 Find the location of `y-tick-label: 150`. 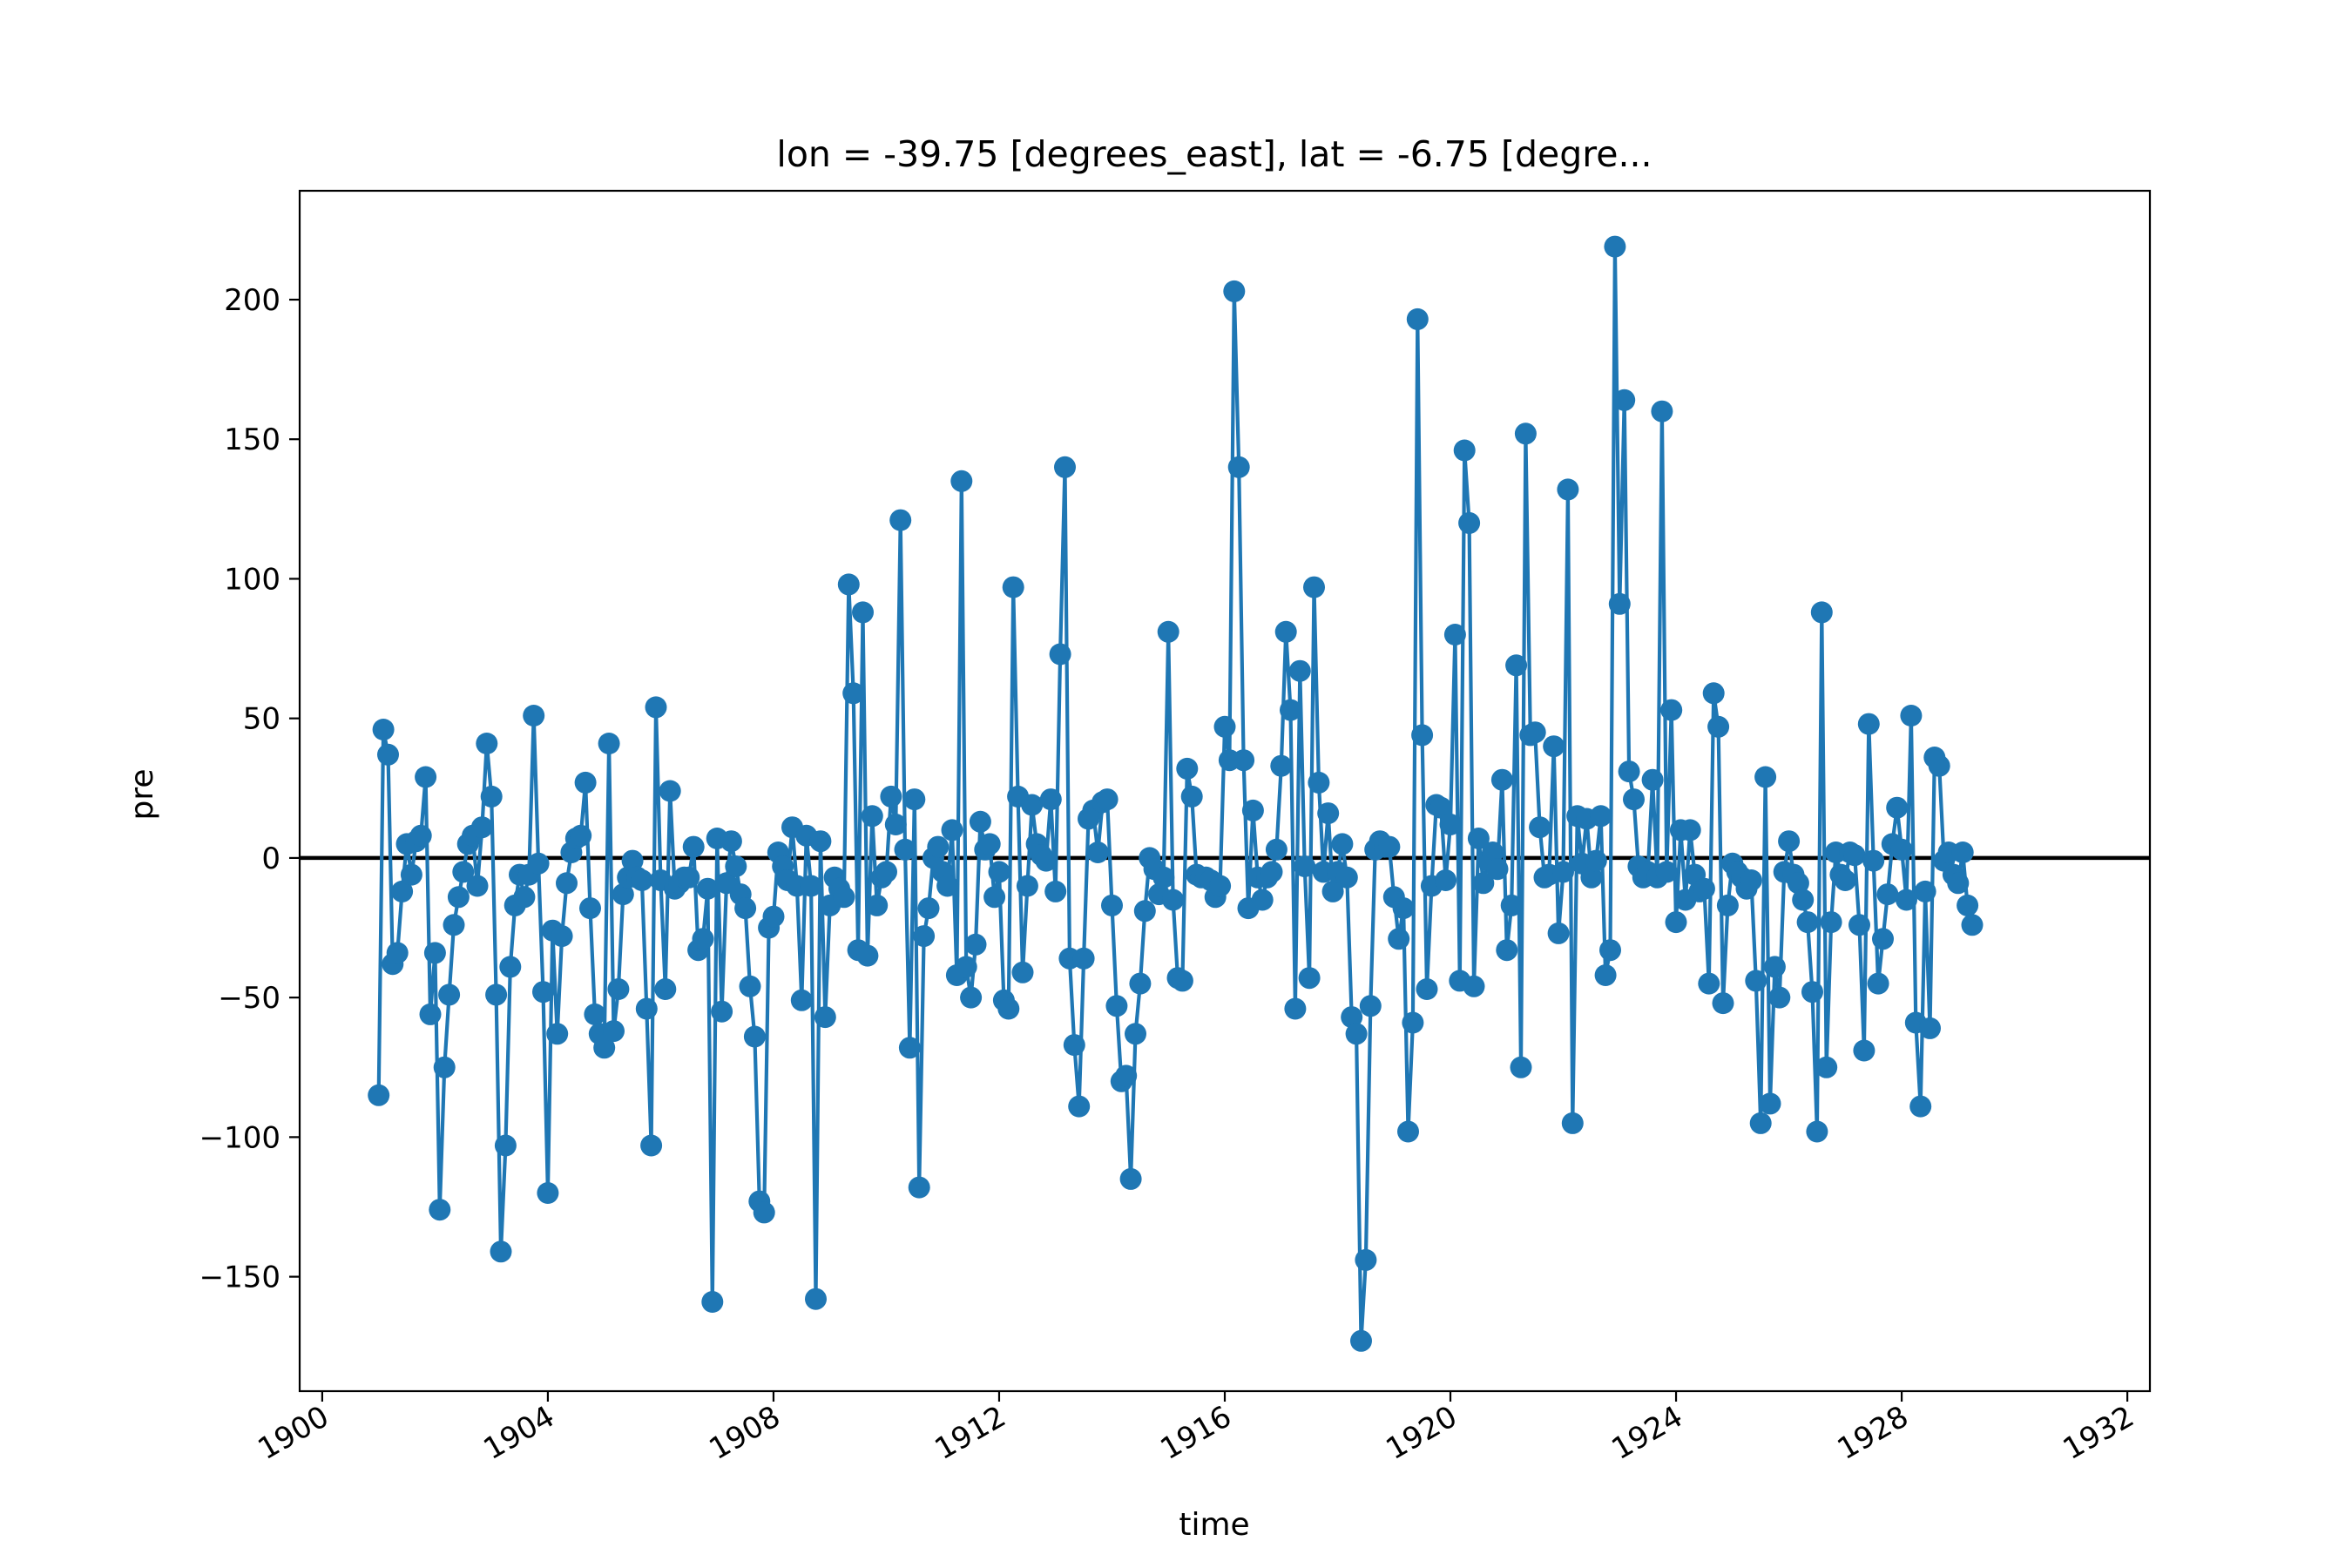

y-tick-label: 150 is located at coordinates (252, 439).